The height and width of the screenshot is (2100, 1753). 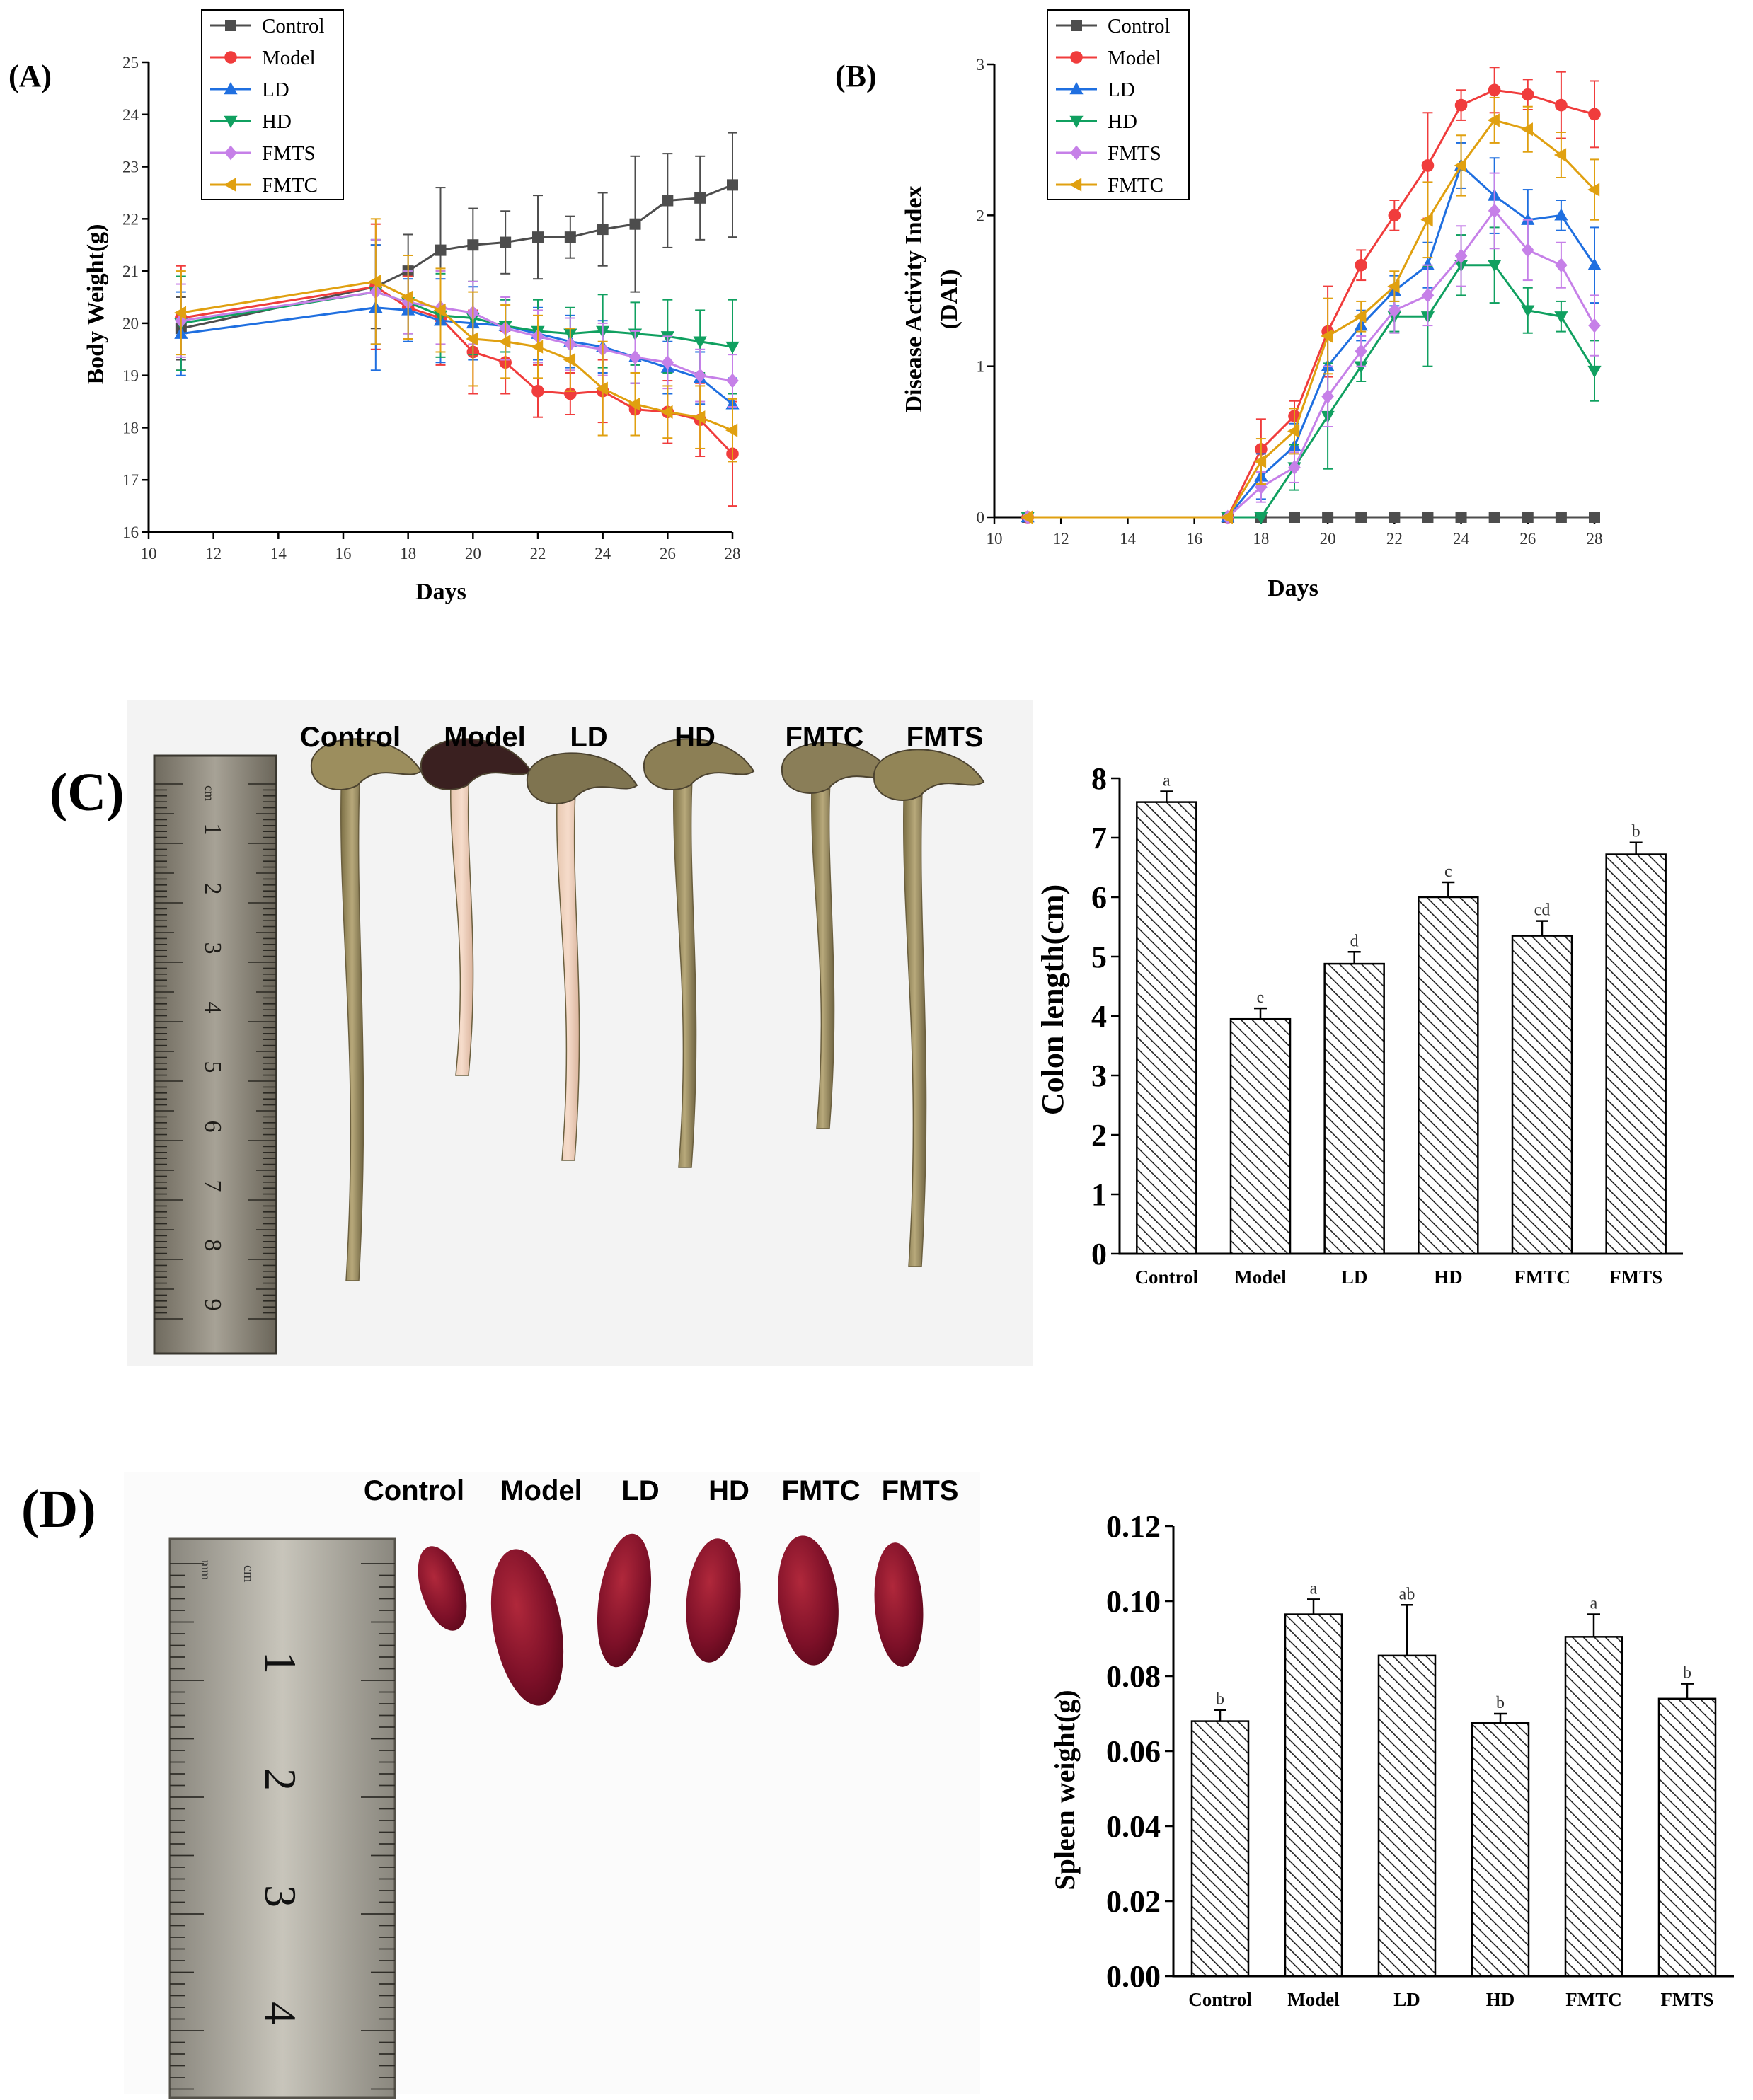 I want to click on legend-label: FMTC, so click(x=1135, y=185).